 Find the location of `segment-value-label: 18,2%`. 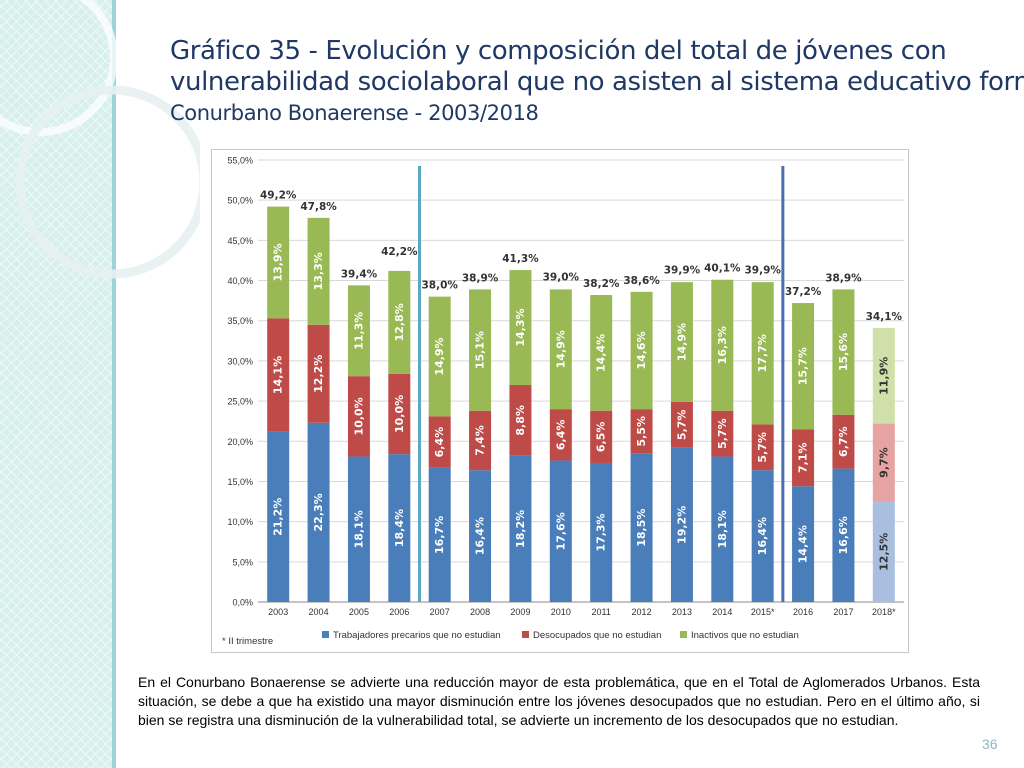

segment-value-label: 18,2% is located at coordinates (520, 529).